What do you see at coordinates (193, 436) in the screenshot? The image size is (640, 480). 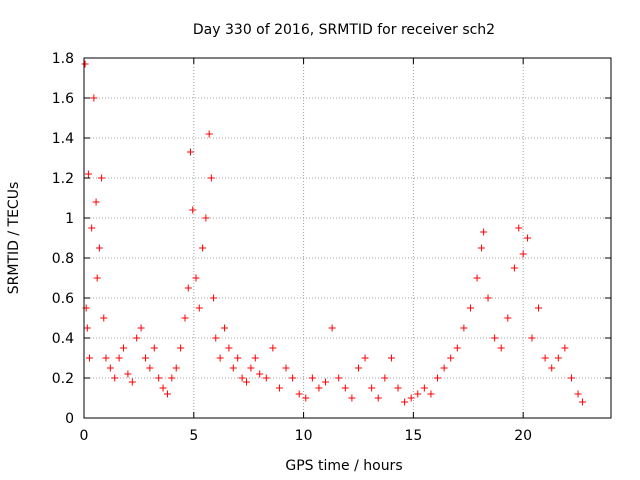 I see `x-tick-label: 5` at bounding box center [193, 436].